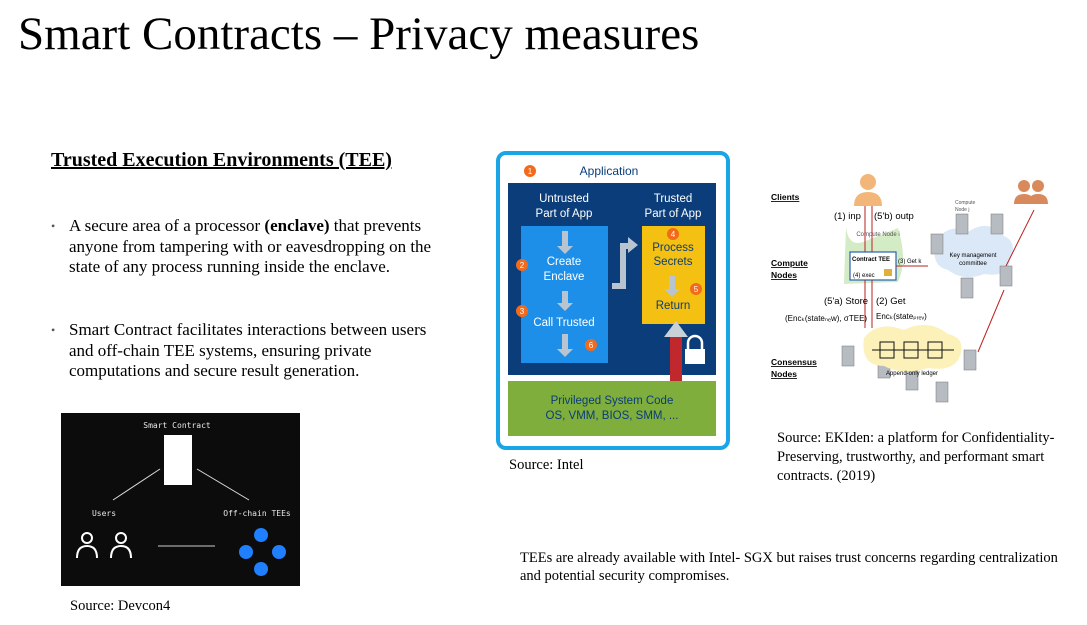  I want to click on create-label: Create, so click(564, 262).